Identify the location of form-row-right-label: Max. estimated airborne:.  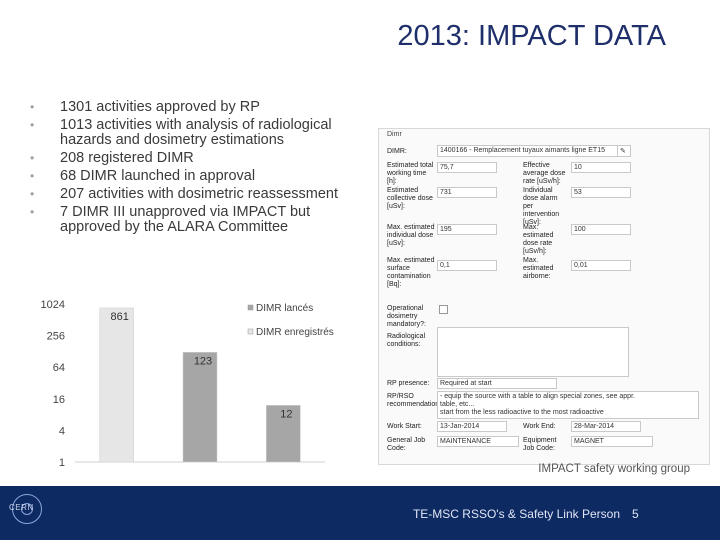
(538, 268).